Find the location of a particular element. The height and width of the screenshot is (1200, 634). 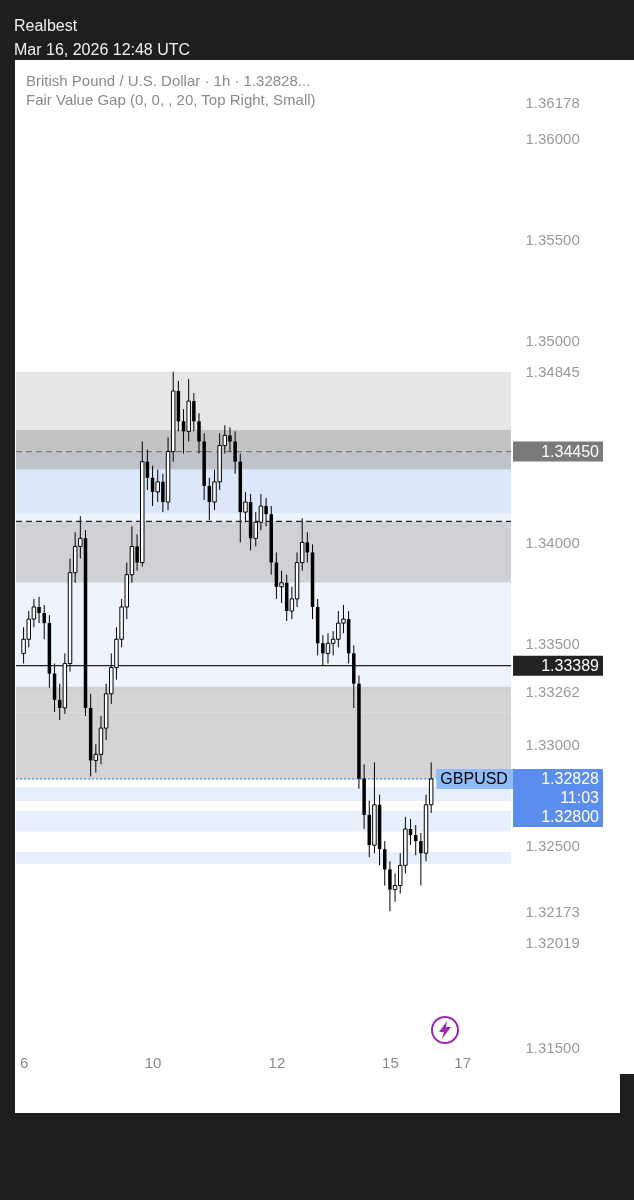

y-tick-label: 1.34000 is located at coordinates (552, 542).